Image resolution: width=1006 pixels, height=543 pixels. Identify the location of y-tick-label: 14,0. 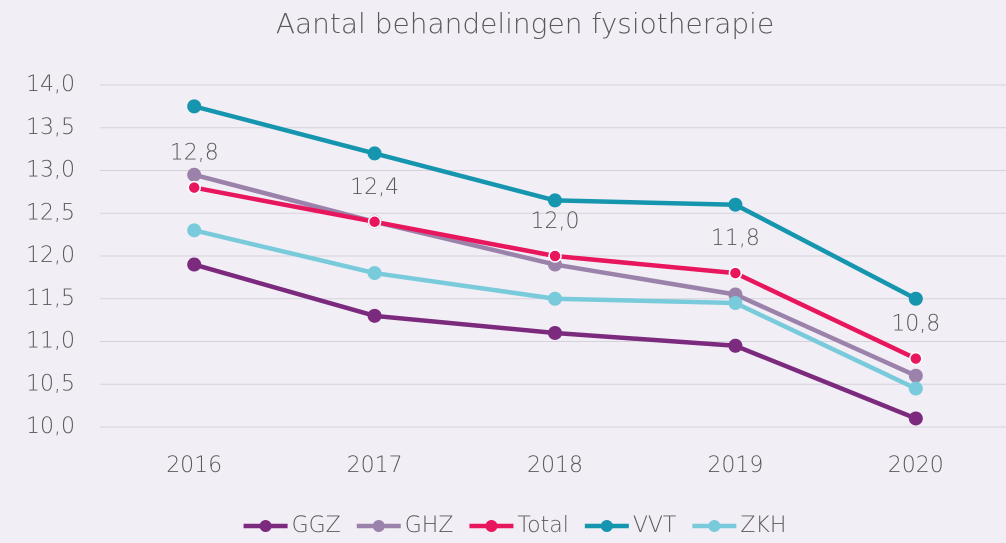
(50, 84).